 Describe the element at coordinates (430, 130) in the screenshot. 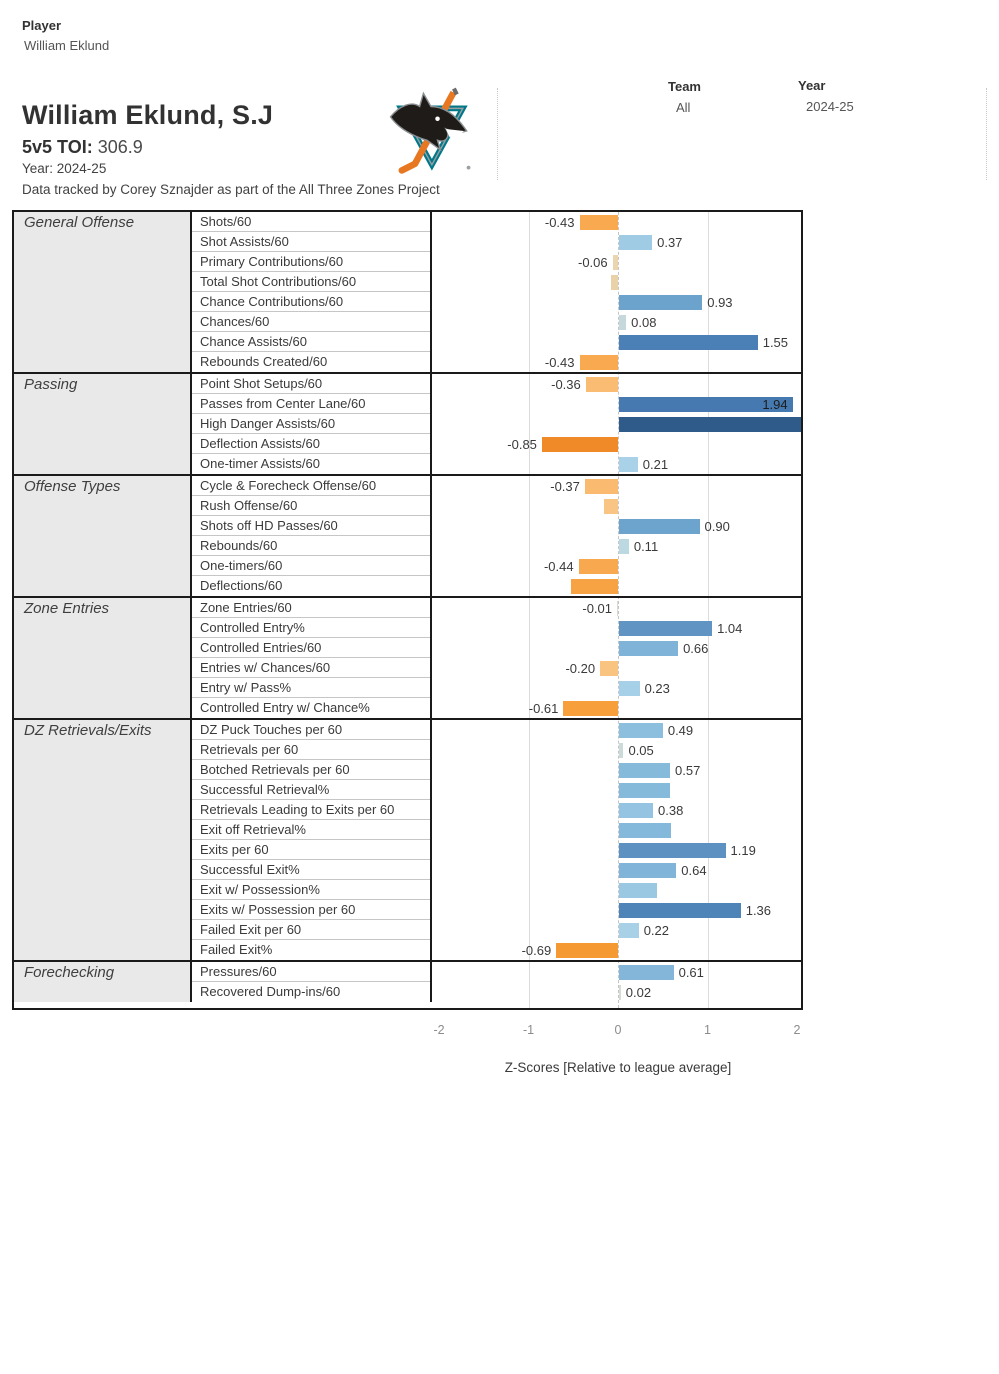

I see `sharks-team-logo-icon` at that location.